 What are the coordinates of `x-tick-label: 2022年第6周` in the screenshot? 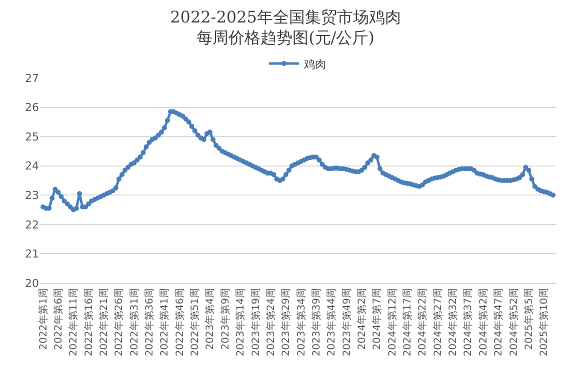 It's located at (58, 319).